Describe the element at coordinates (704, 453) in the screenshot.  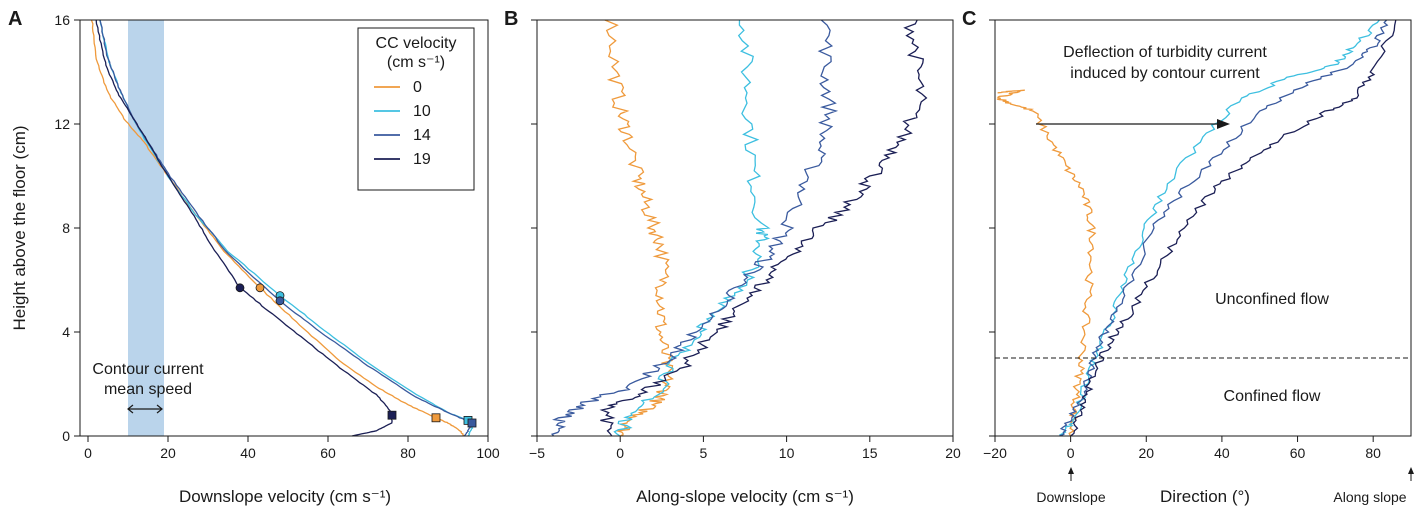
I see `x-tick-label: 5` at that location.